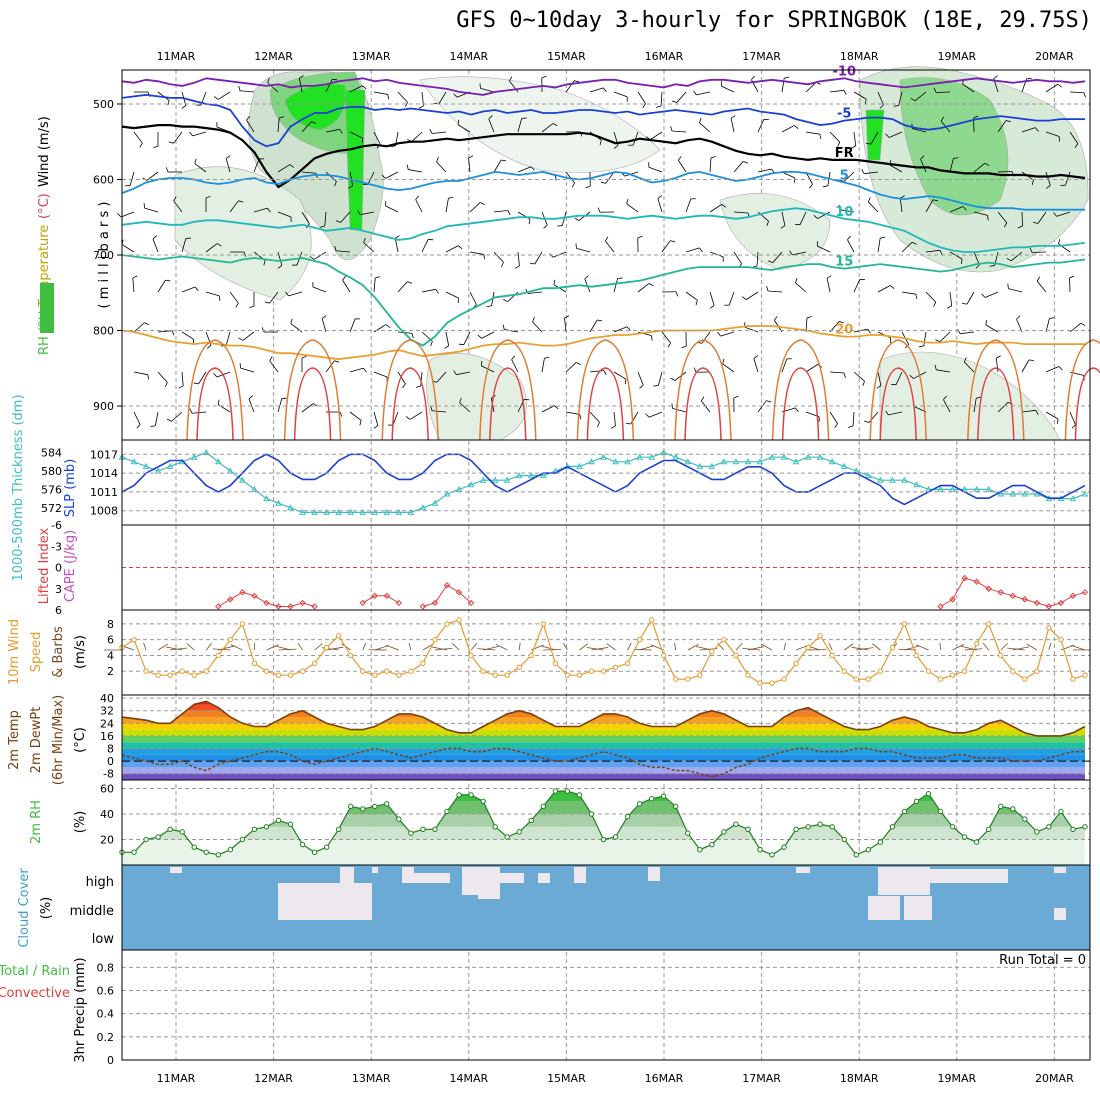 This screenshot has width=1100, height=1100. Describe the element at coordinates (605, 390) in the screenshot. I see `contour-hump` at that location.